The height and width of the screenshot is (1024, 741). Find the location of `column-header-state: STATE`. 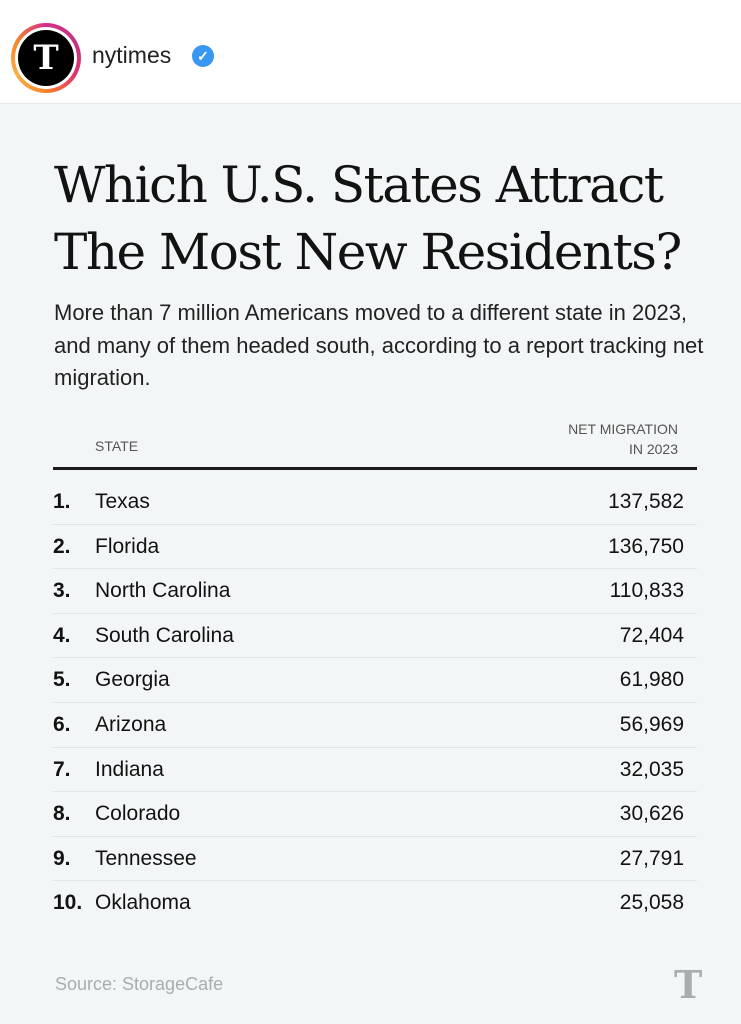

column-header-state: STATE is located at coordinates (117, 446).